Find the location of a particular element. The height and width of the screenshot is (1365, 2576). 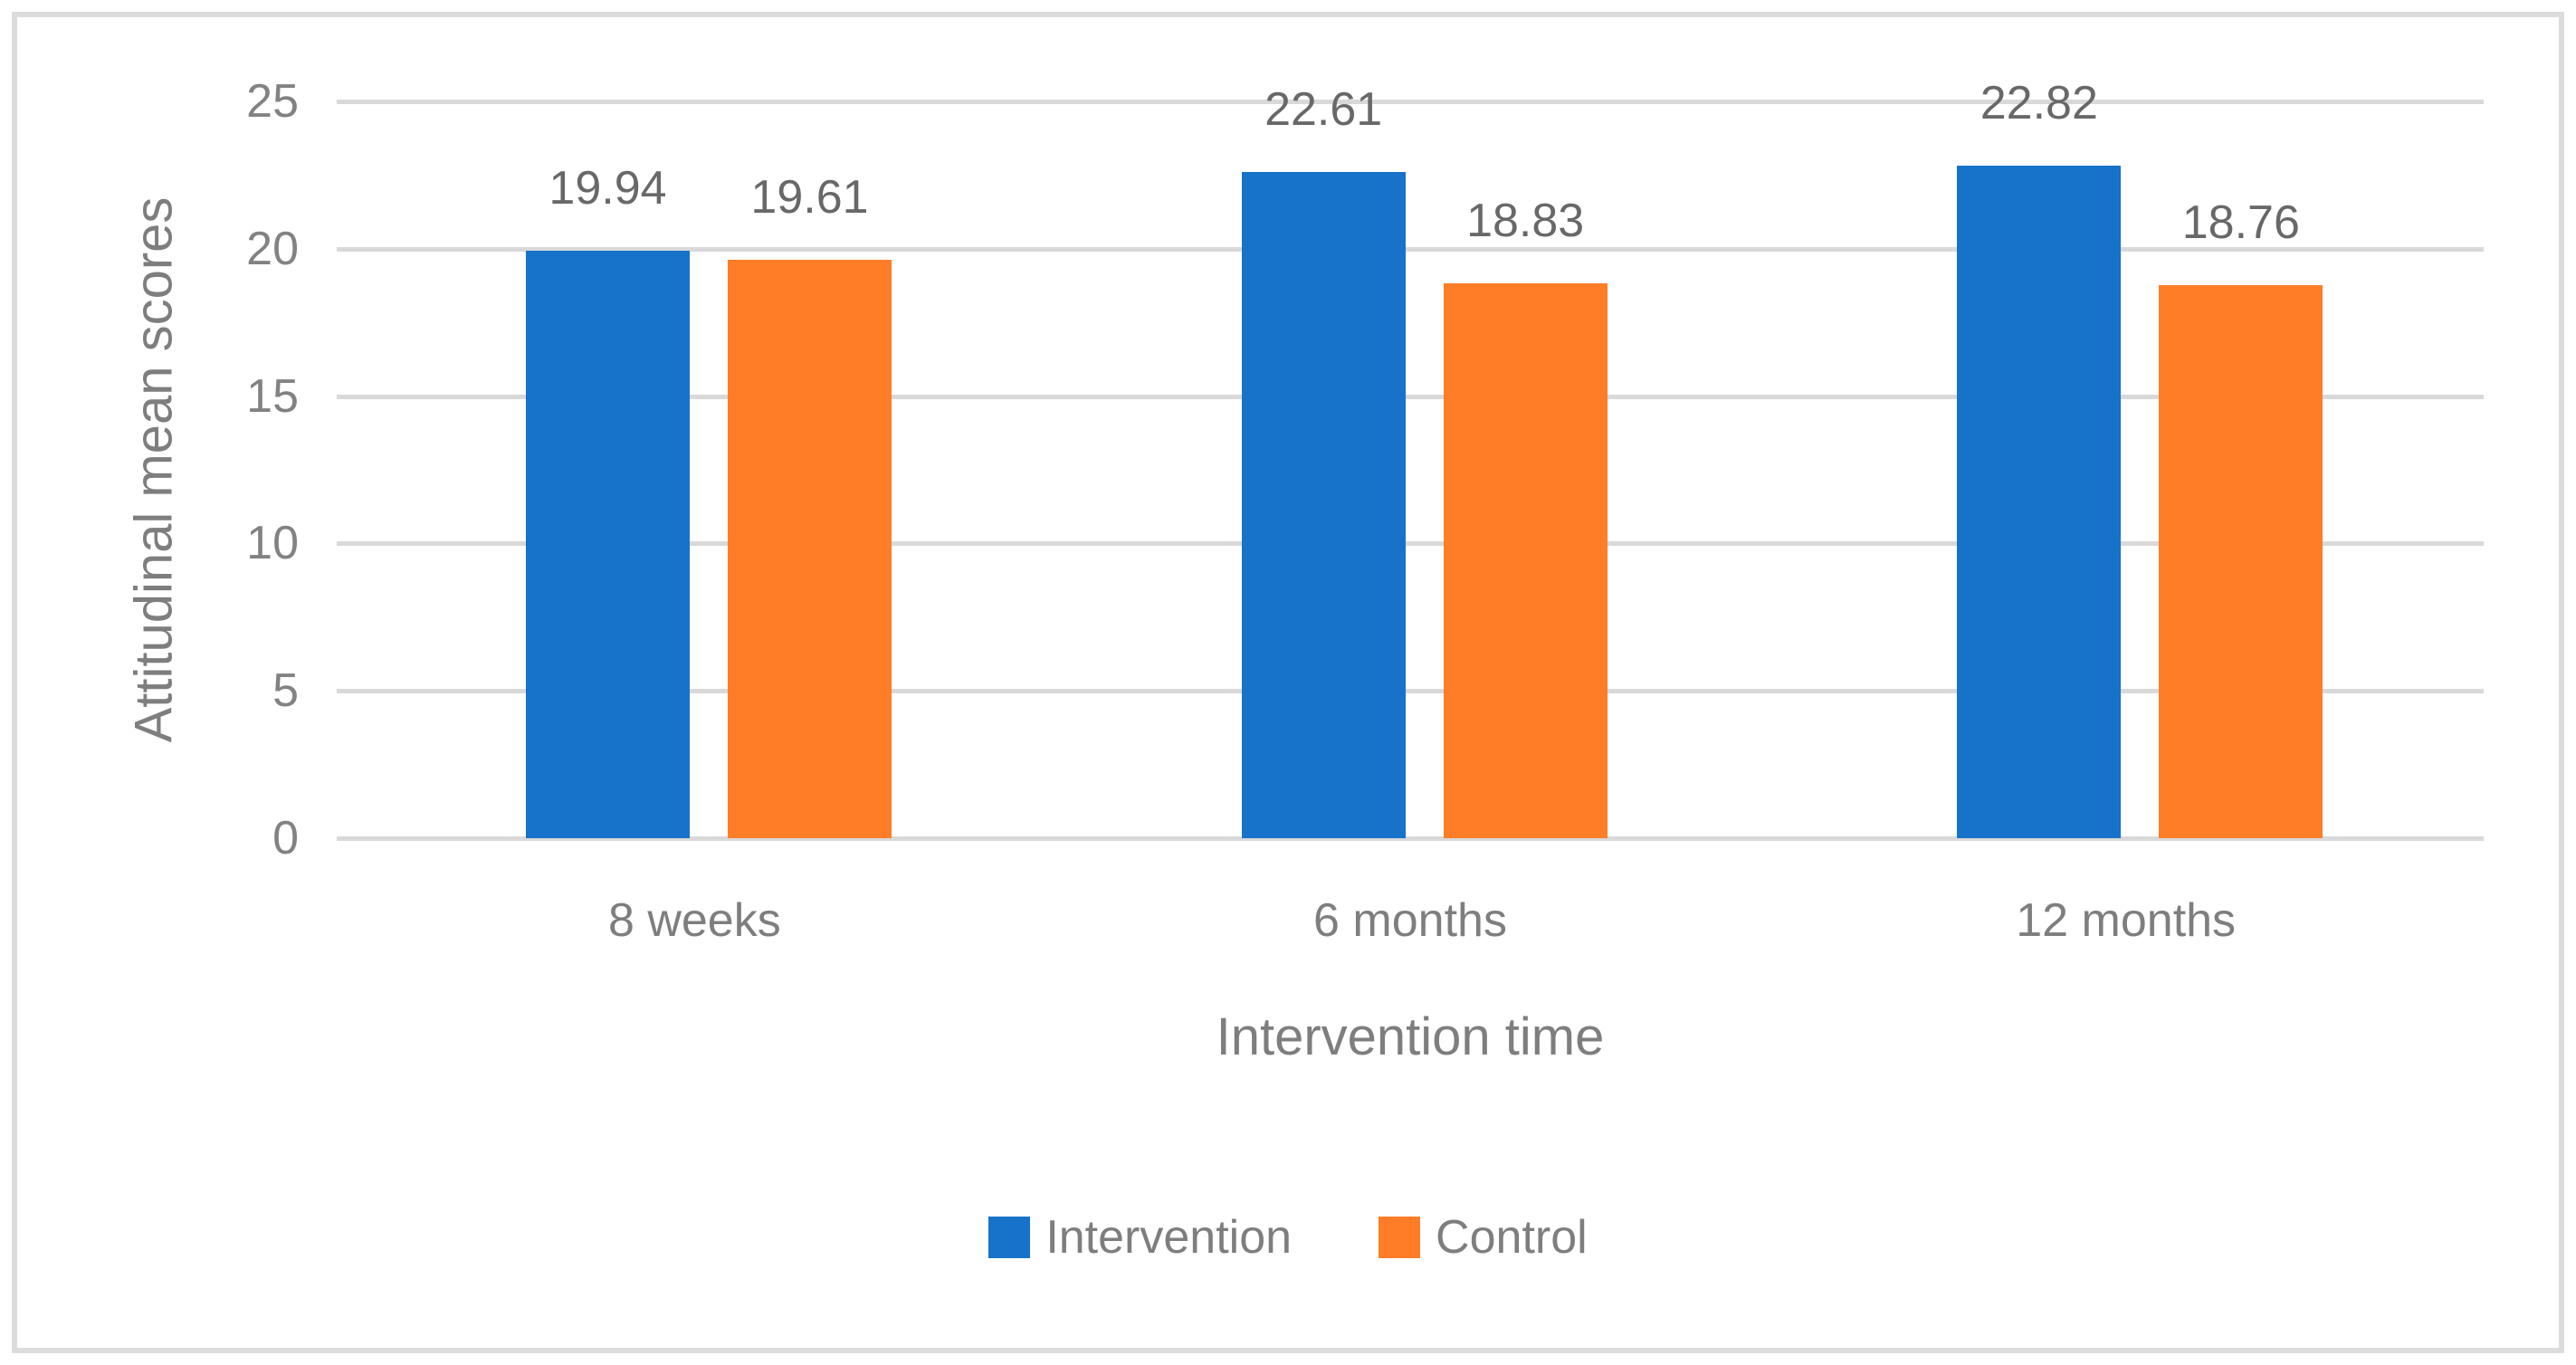

legend-item-control: Control is located at coordinates (1483, 1237).